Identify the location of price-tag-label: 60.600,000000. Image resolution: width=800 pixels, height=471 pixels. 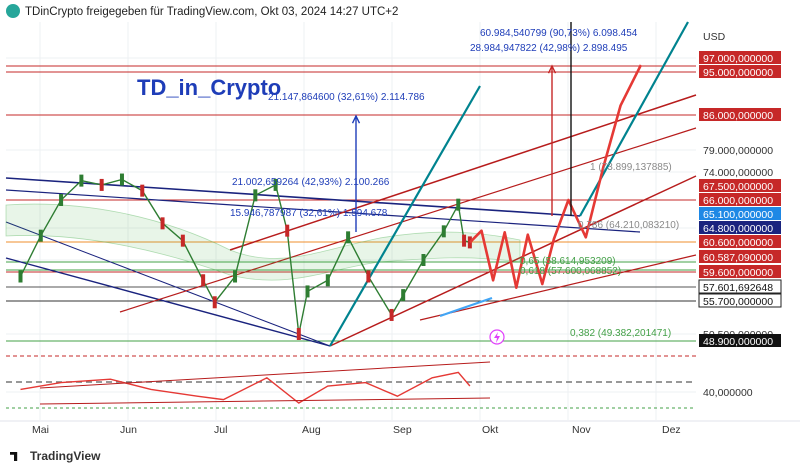
(738, 243).